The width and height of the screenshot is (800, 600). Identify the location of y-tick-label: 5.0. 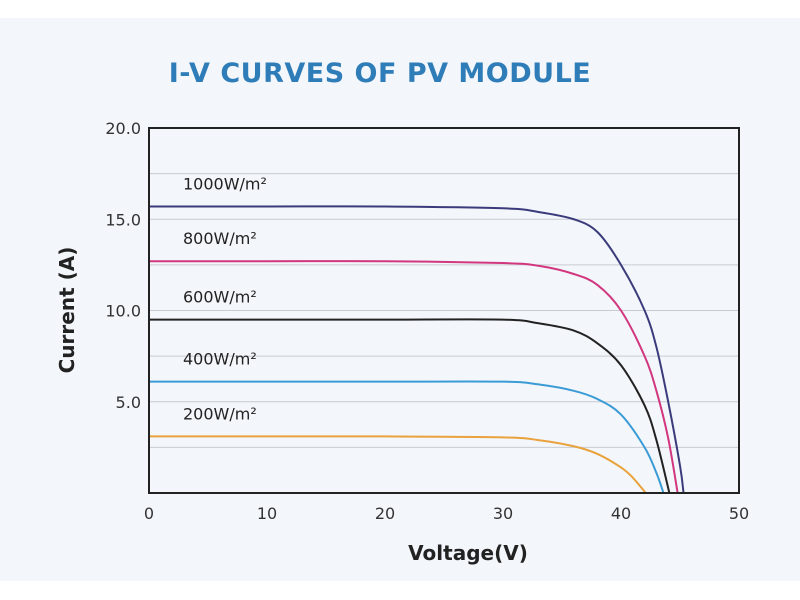
(128, 402).